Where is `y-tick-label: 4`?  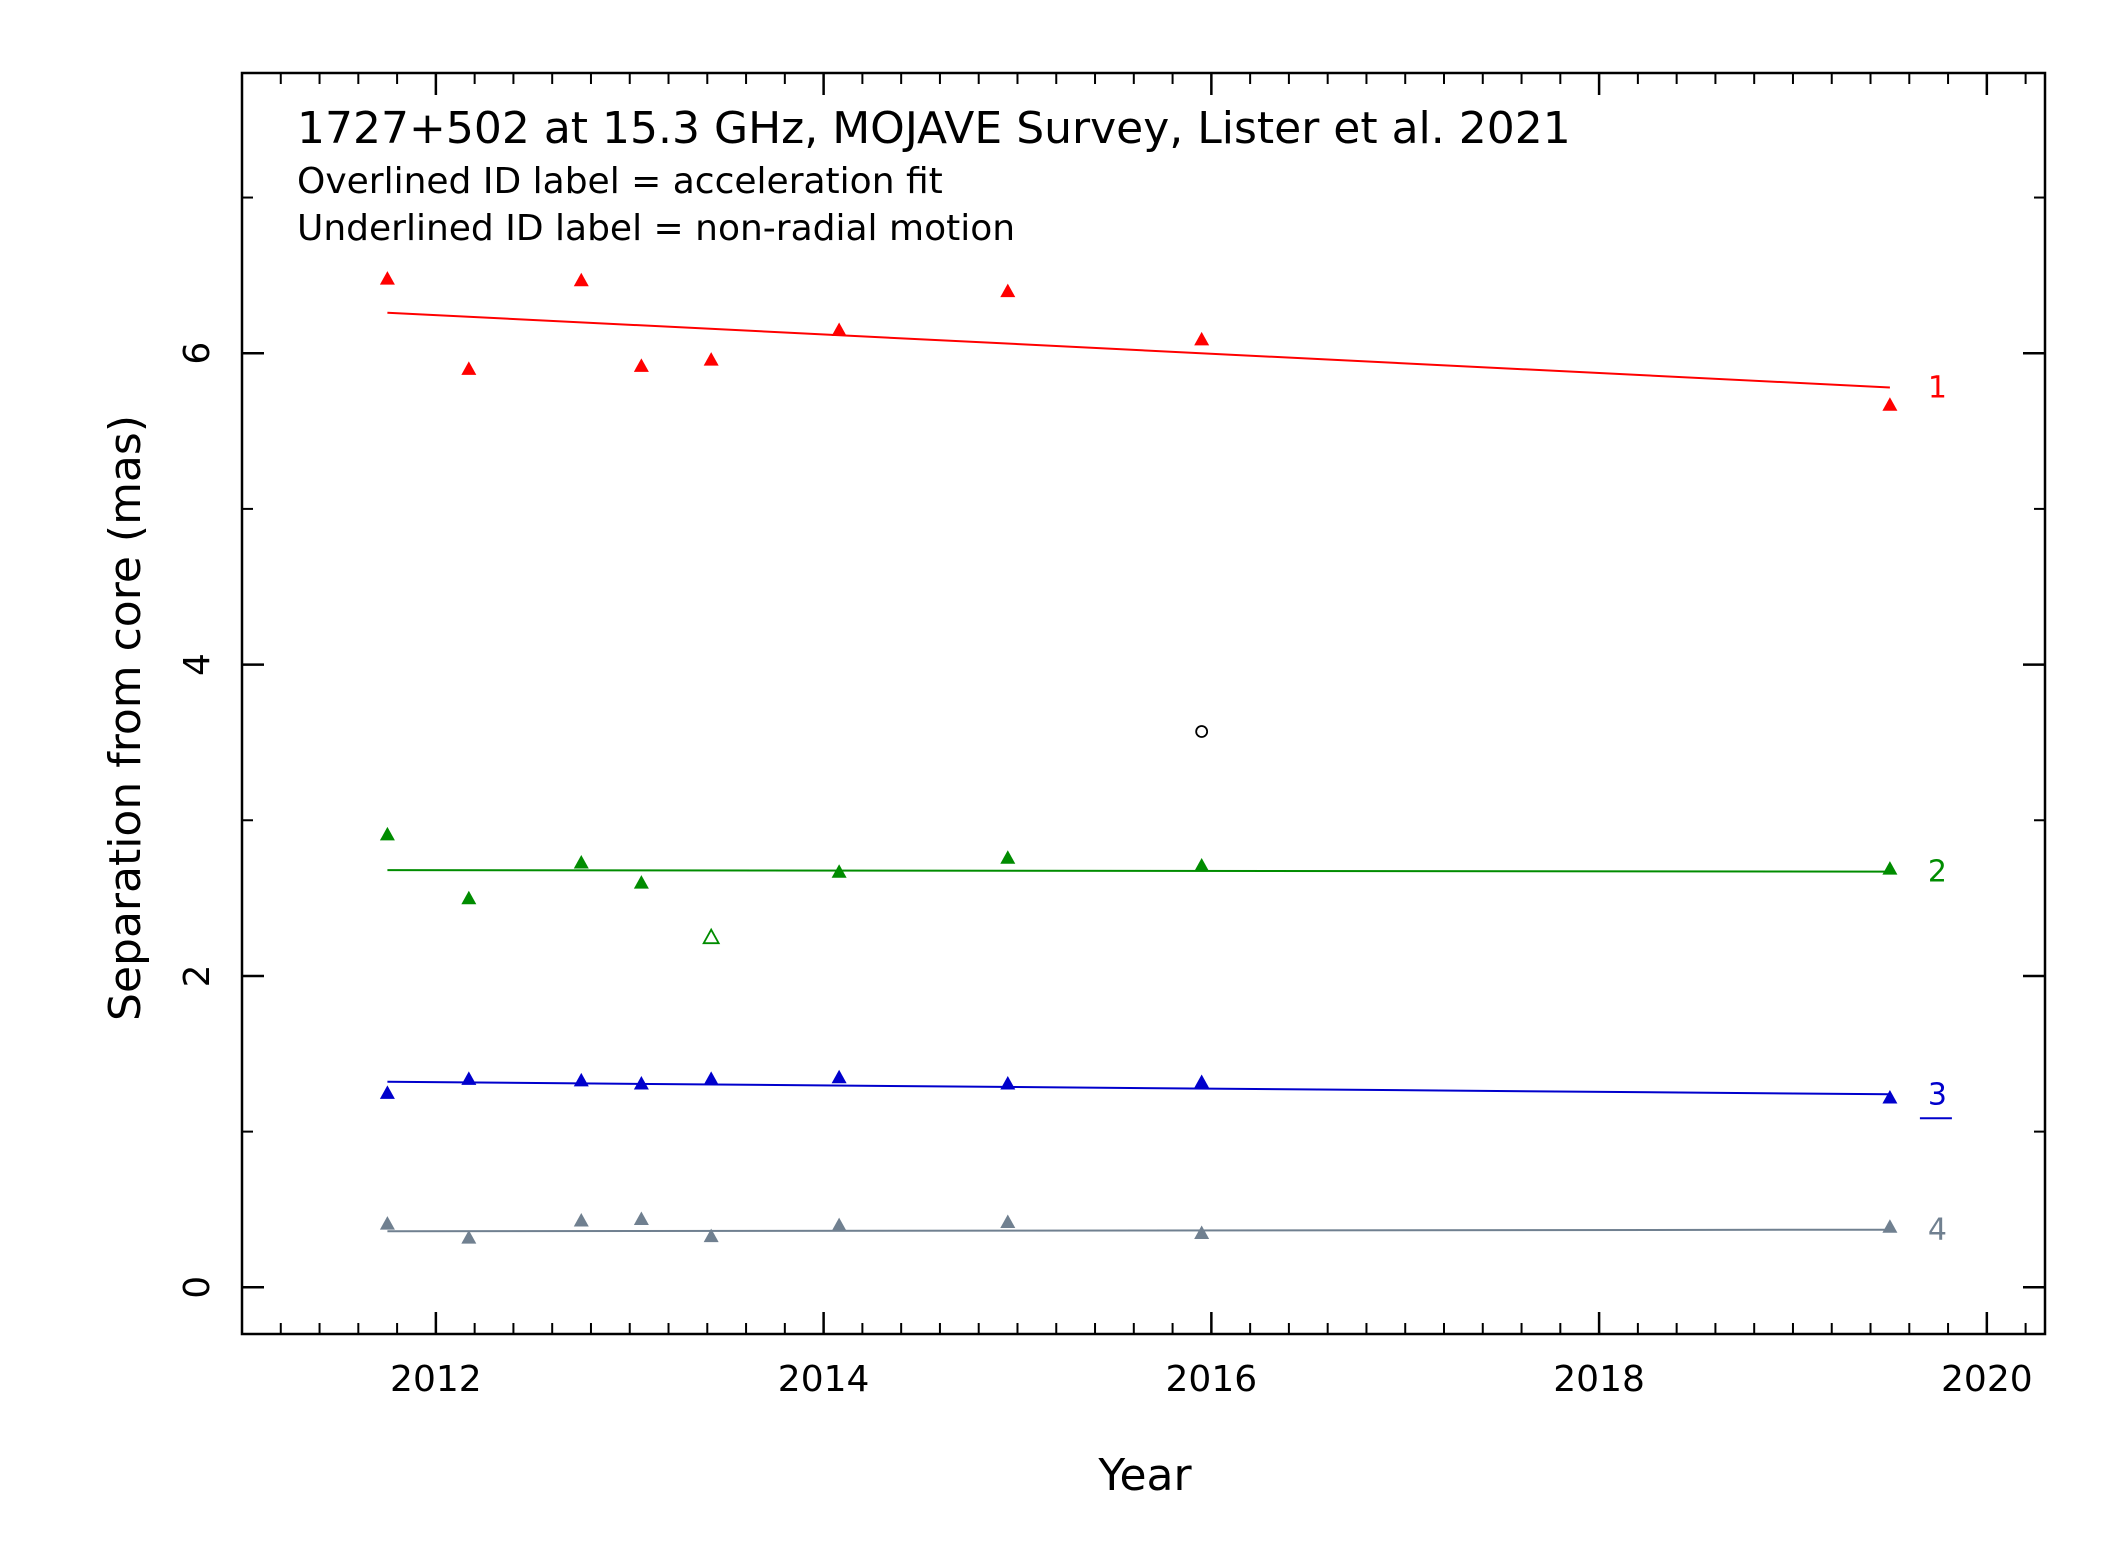
y-tick-label: 4 is located at coordinates (197, 664).